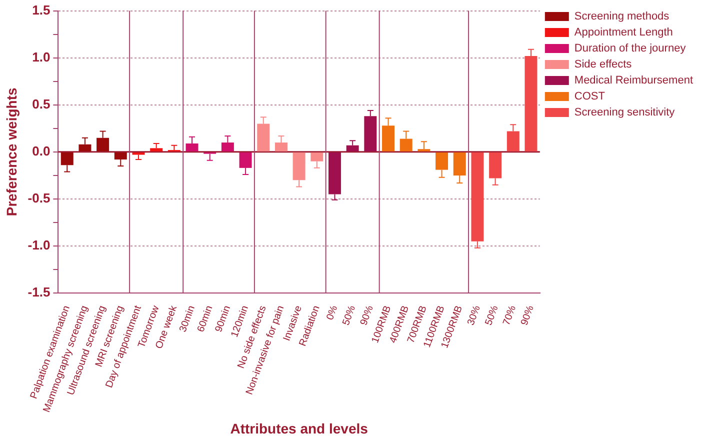  What do you see at coordinates (206, 319) in the screenshot?
I see `x-tick-label: 60min` at bounding box center [206, 319].